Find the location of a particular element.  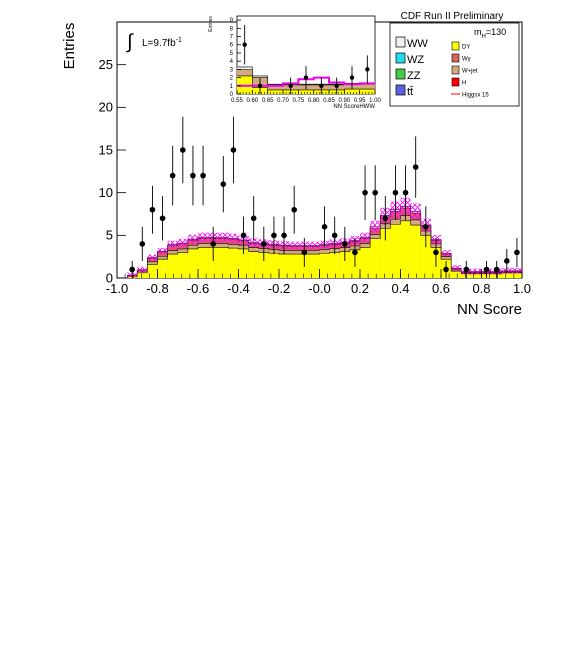

legend-left-column: WW WZ ZZ tt̄ is located at coordinates (411, 67).